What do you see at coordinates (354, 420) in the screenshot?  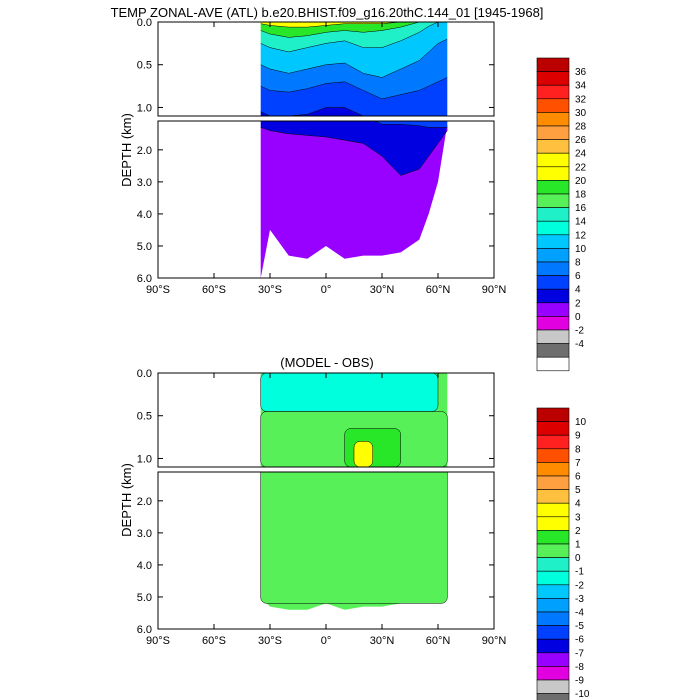 I see `bottom-upper-bands` at bounding box center [354, 420].